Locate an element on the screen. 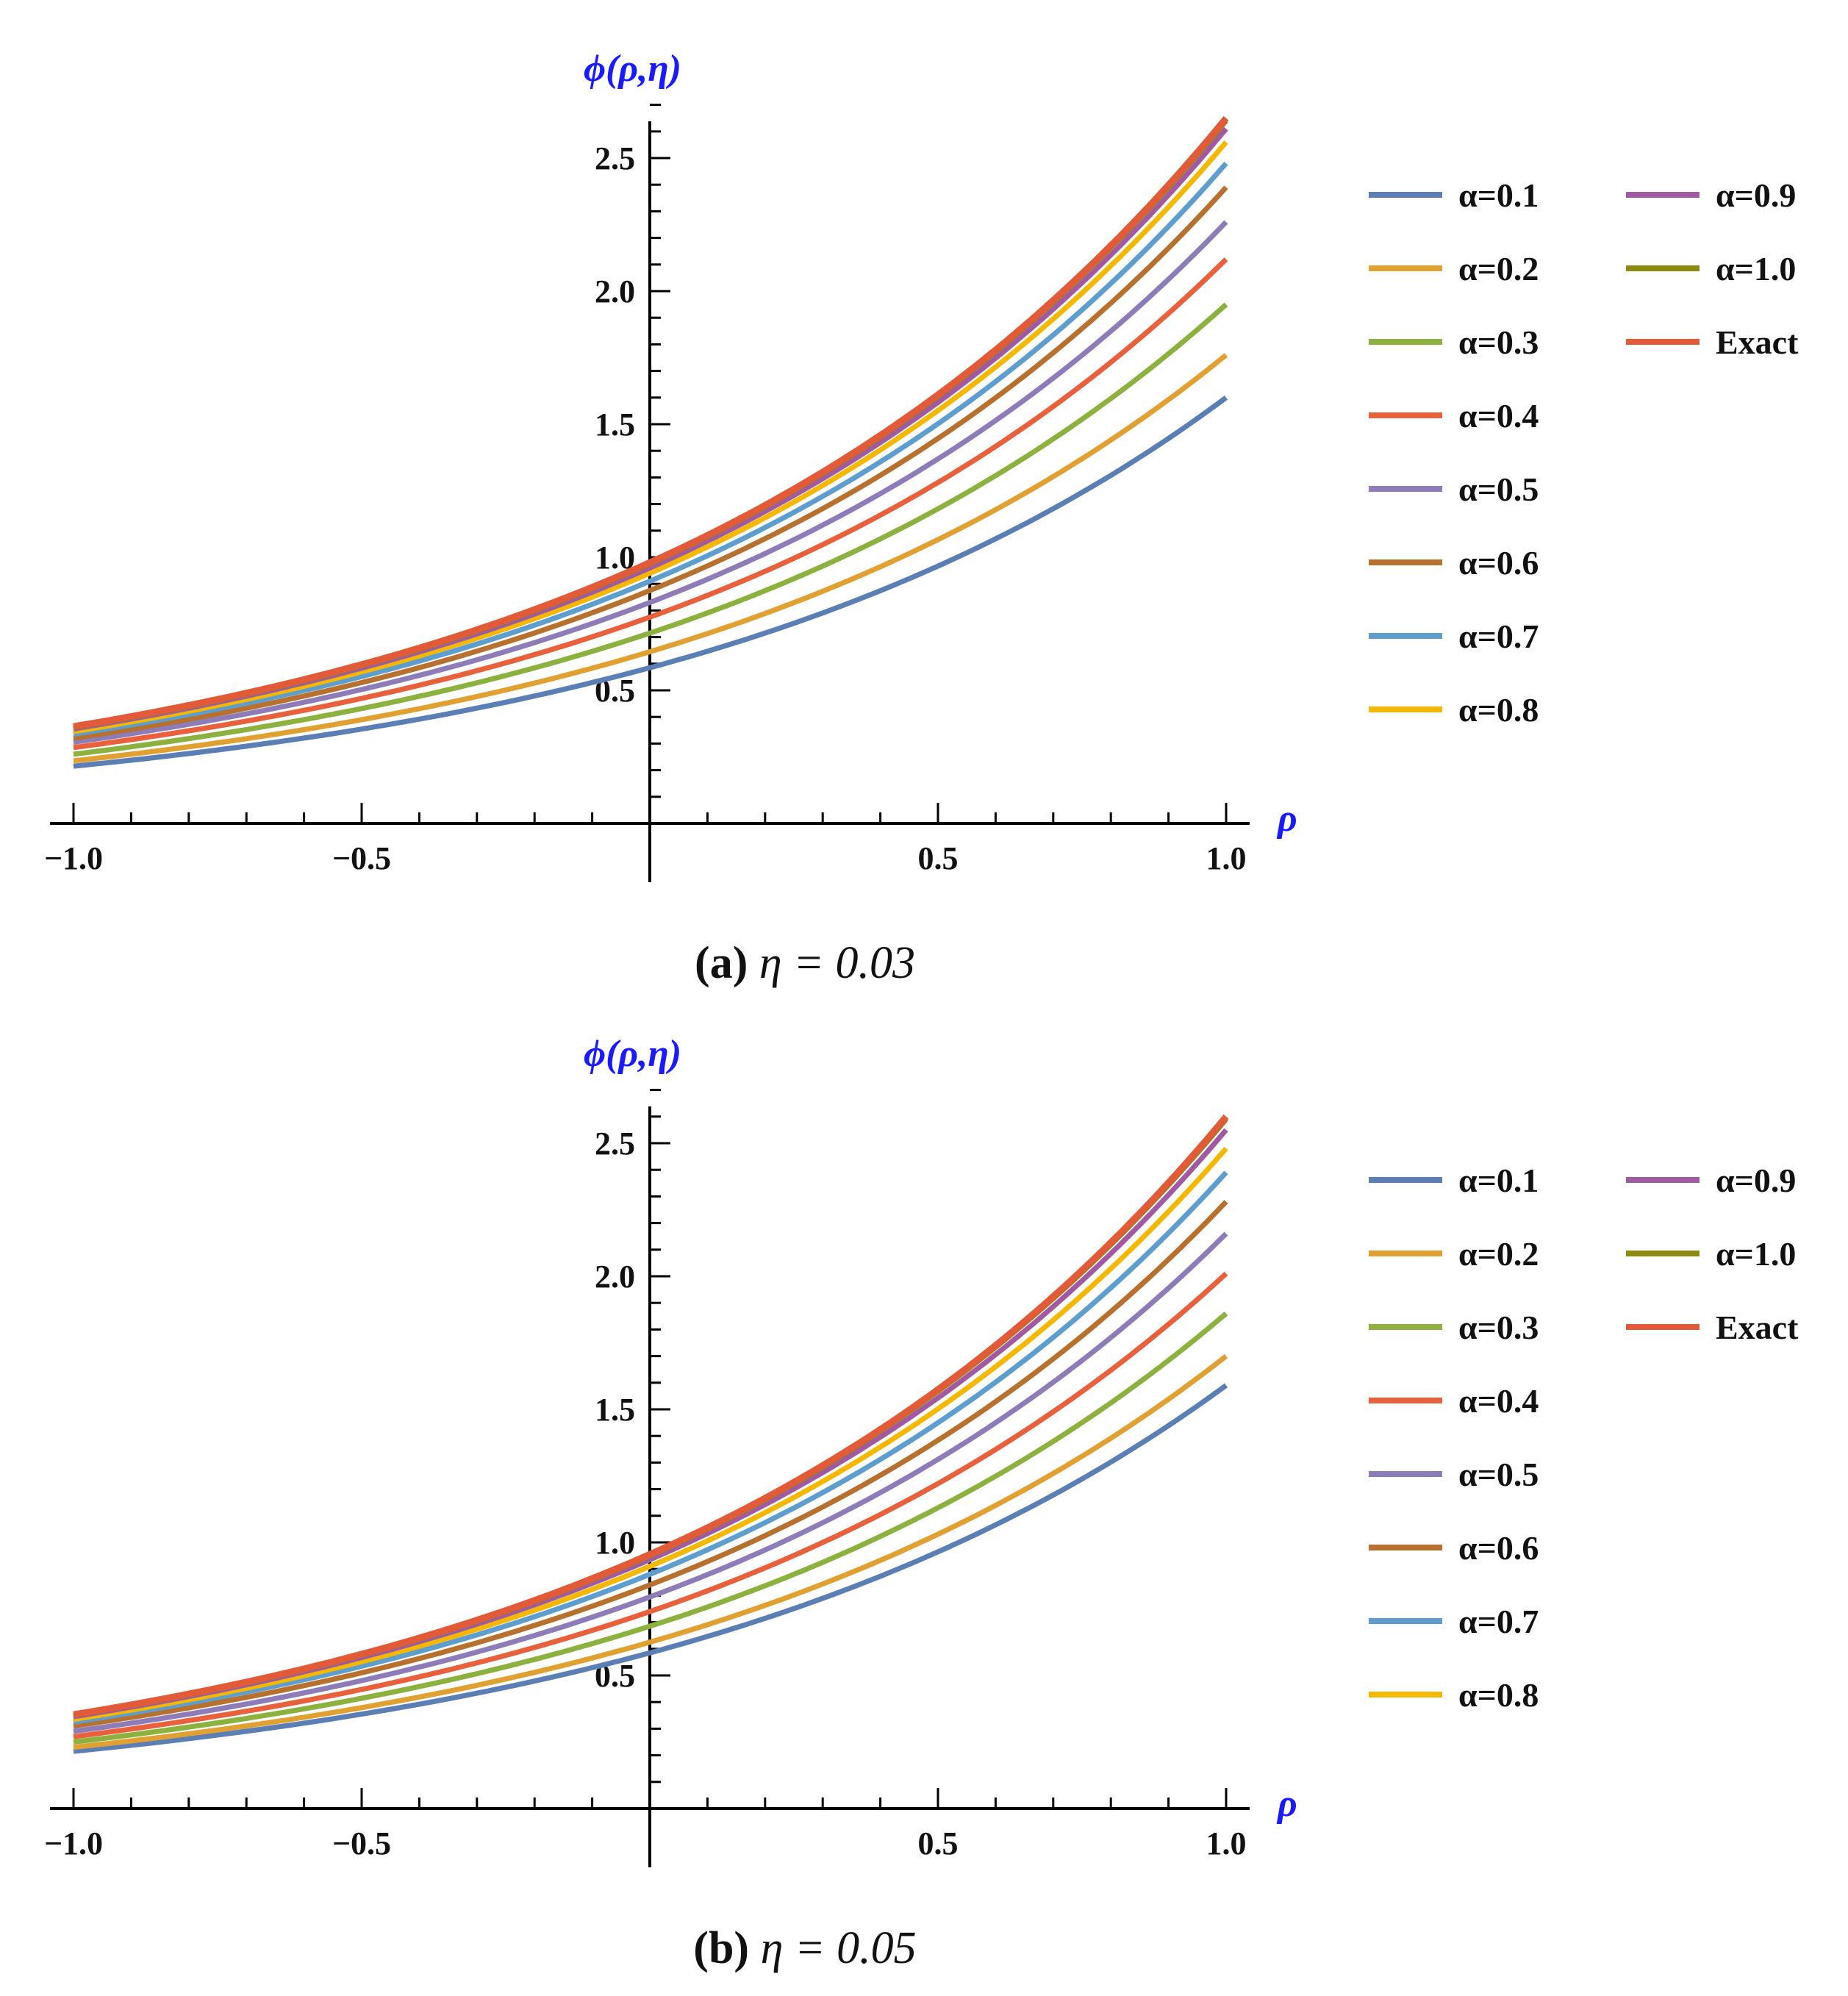  y-tick-label: 1.0 is located at coordinates (615, 1543).